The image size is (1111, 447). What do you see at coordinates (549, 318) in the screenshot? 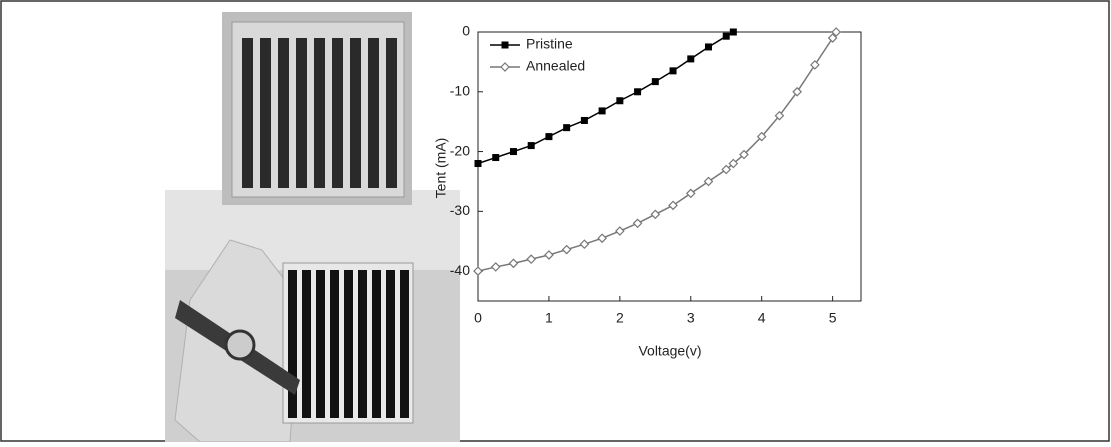
I see `x-tick-label: 1` at bounding box center [549, 318].